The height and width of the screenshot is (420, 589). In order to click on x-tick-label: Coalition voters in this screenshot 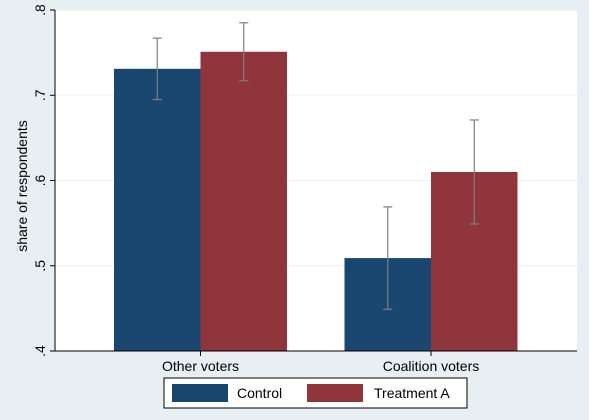, I will do `click(431, 366)`.